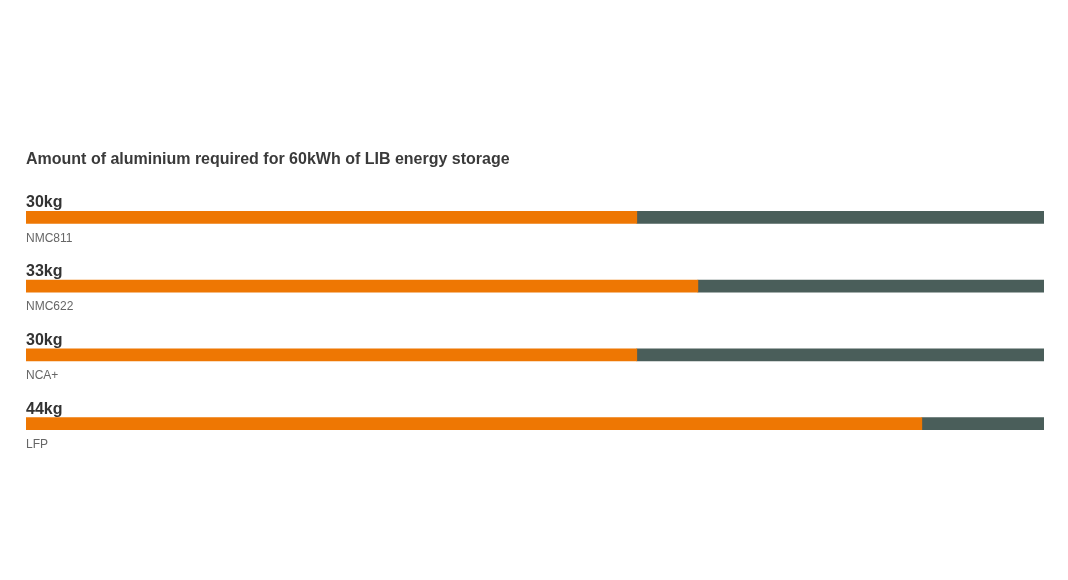  What do you see at coordinates (268, 159) in the screenshot?
I see `chart-title: Amount of aluminium required for 60kWh of LIB energy storage` at bounding box center [268, 159].